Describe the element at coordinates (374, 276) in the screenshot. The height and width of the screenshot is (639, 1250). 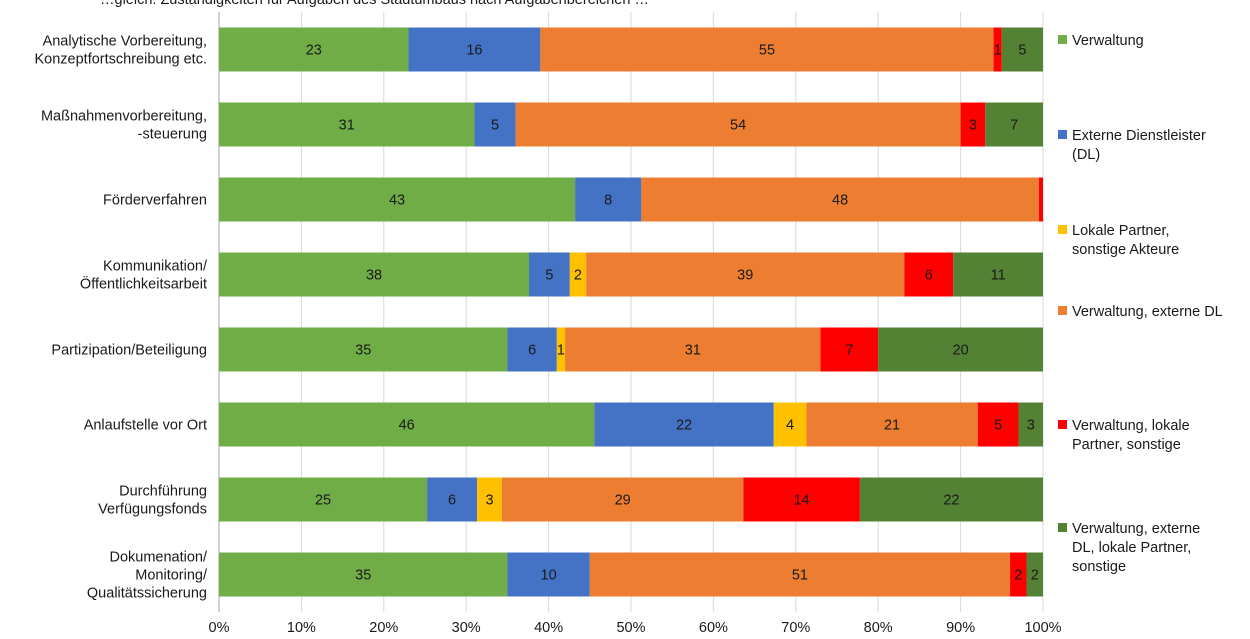
I see `data-label: 38` at that location.